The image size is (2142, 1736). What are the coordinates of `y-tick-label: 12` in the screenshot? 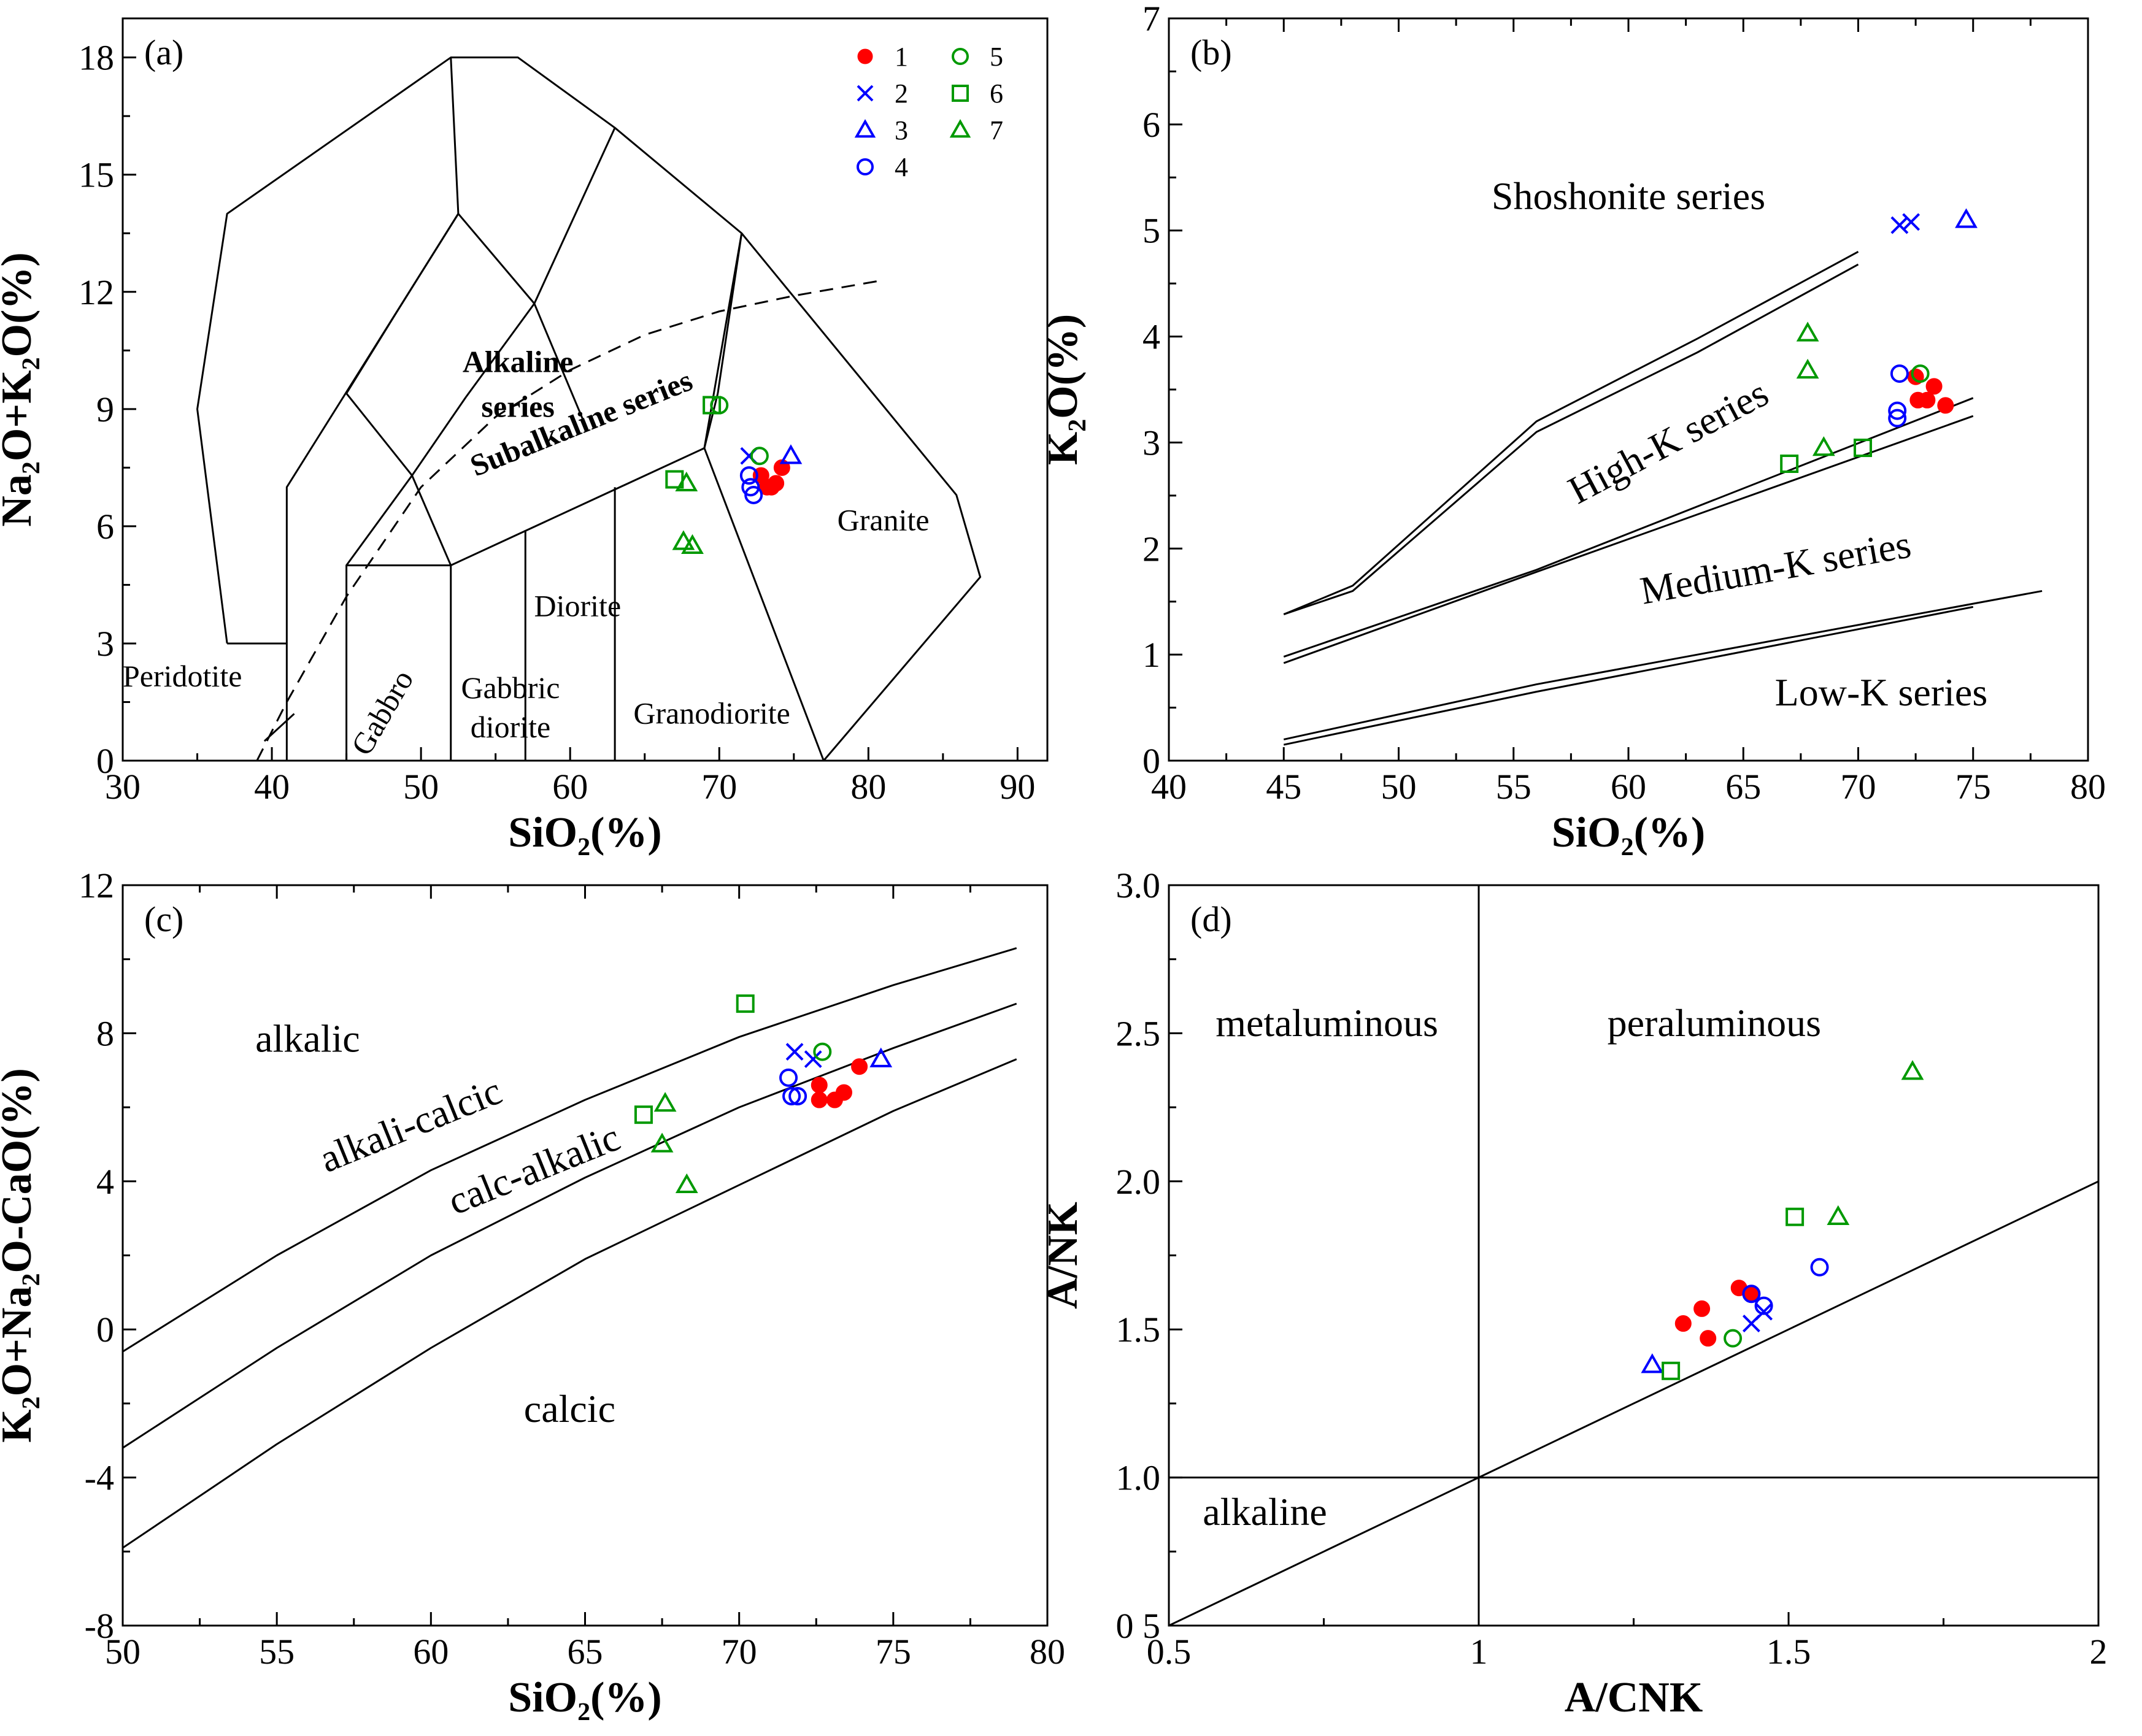 It's located at (96, 292).